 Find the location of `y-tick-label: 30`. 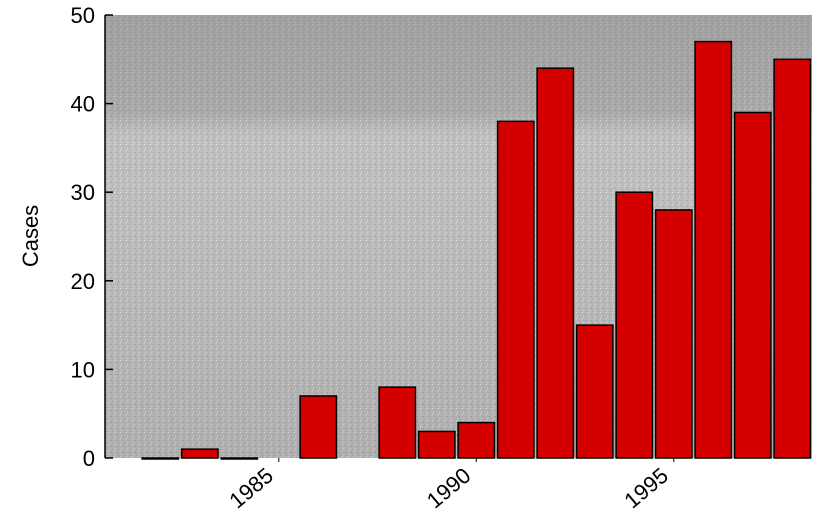

y-tick-label: 30 is located at coordinates (83, 192).